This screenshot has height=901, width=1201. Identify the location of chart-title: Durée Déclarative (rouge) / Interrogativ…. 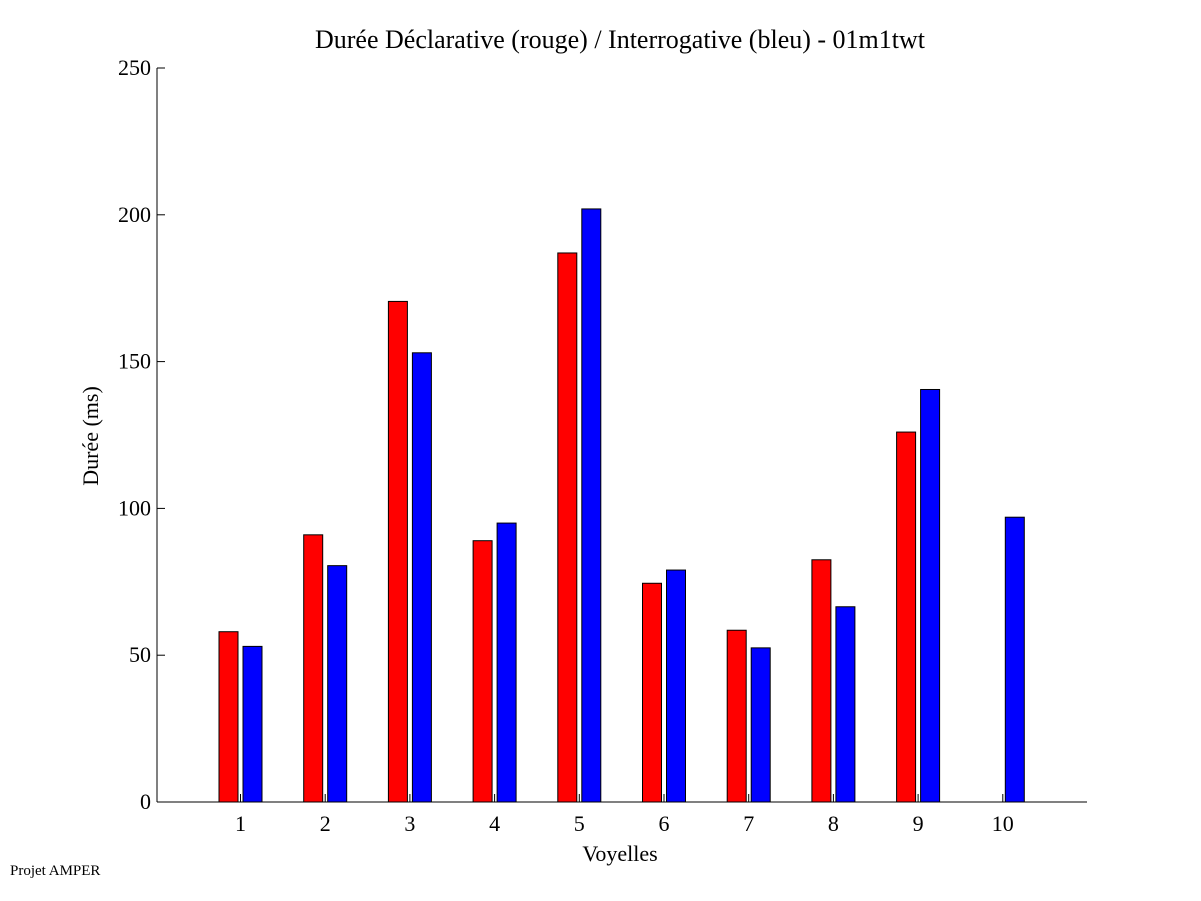
(620, 39).